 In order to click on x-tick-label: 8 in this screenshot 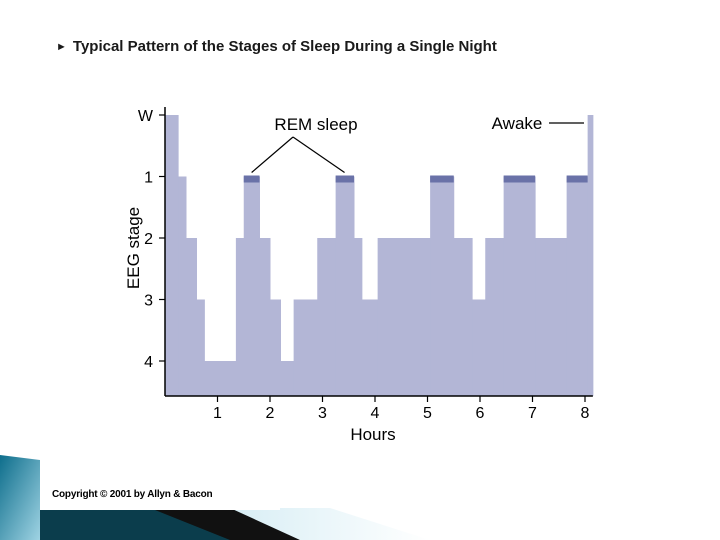, I will do `click(585, 413)`.